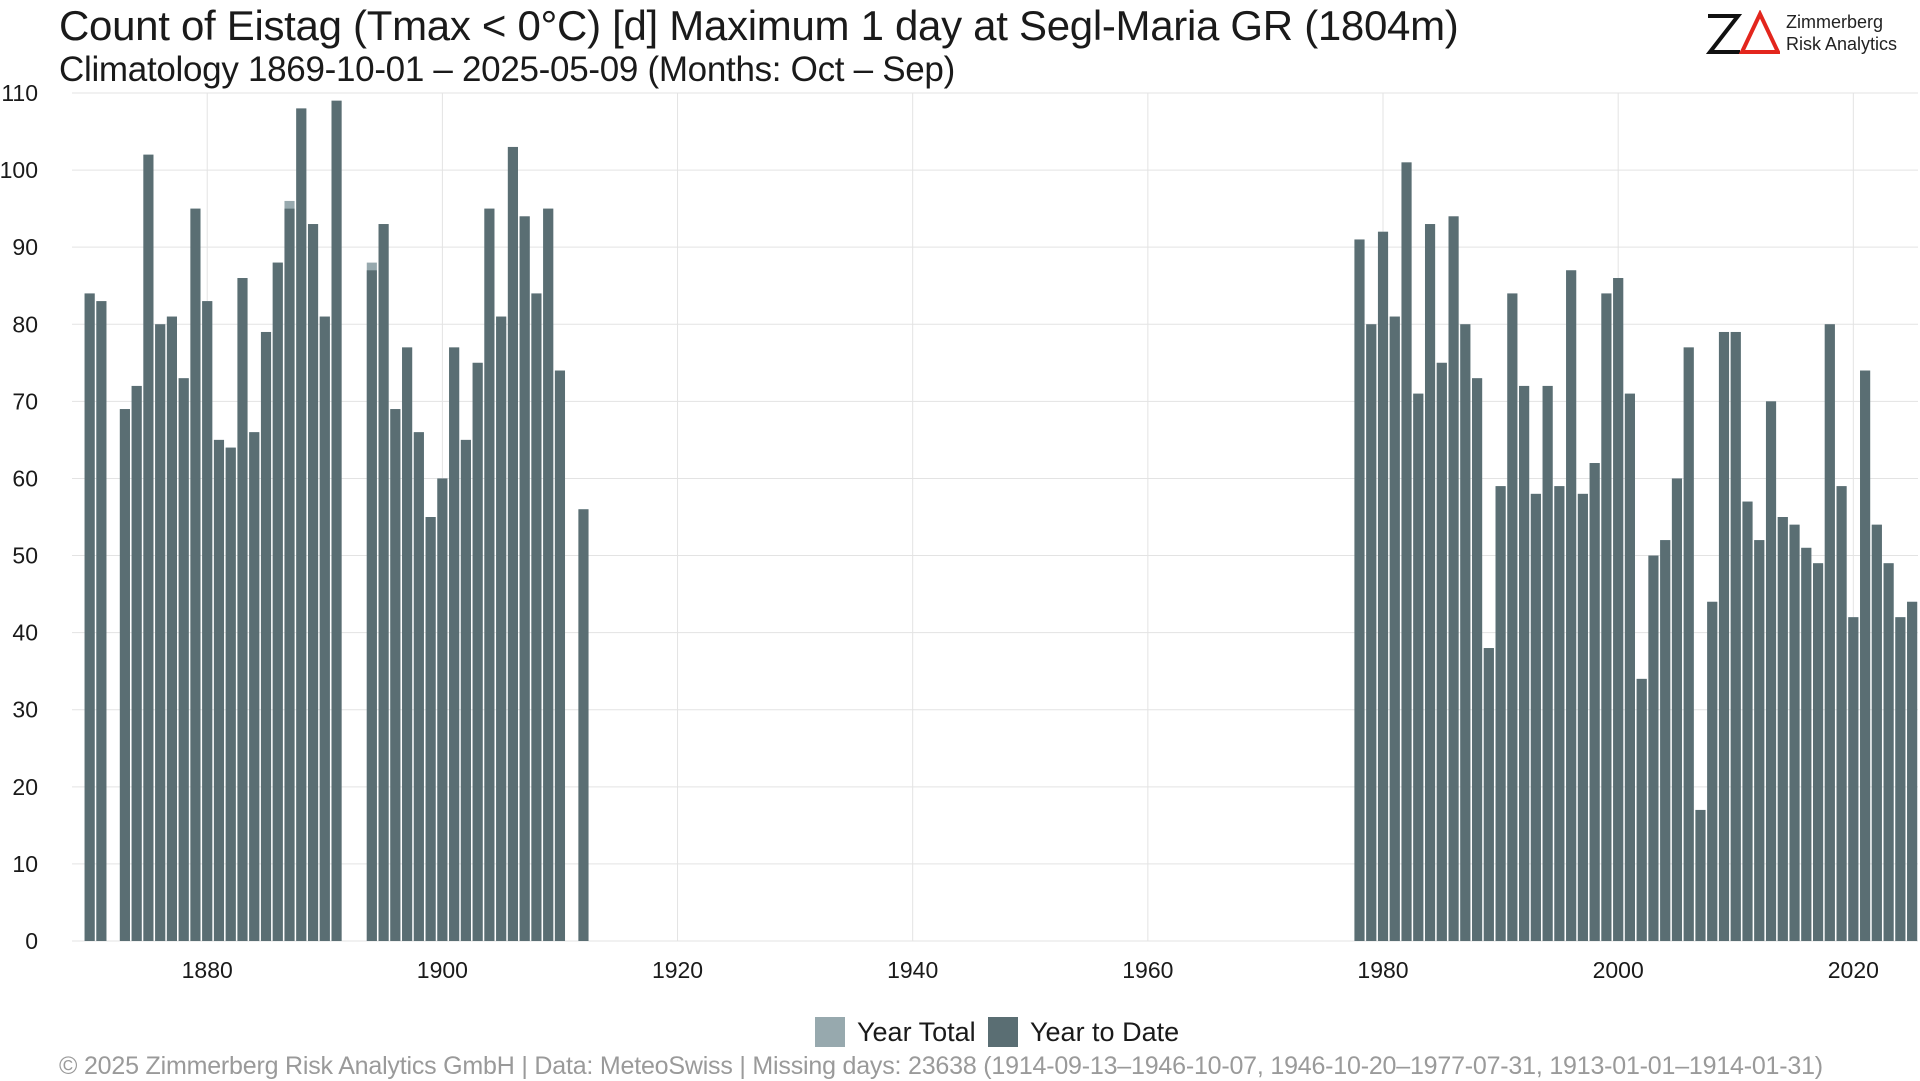  I want to click on legend-swatch-year-total, so click(830, 1032).